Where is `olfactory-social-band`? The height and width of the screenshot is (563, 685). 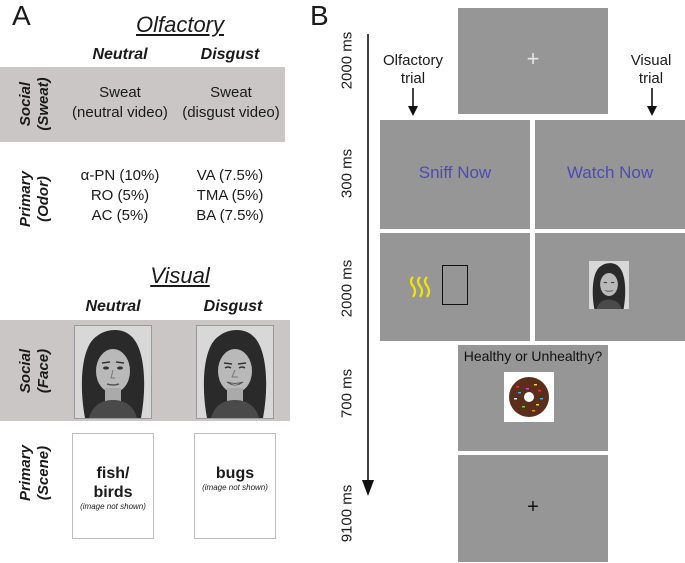 olfactory-social-band is located at coordinates (142, 104).